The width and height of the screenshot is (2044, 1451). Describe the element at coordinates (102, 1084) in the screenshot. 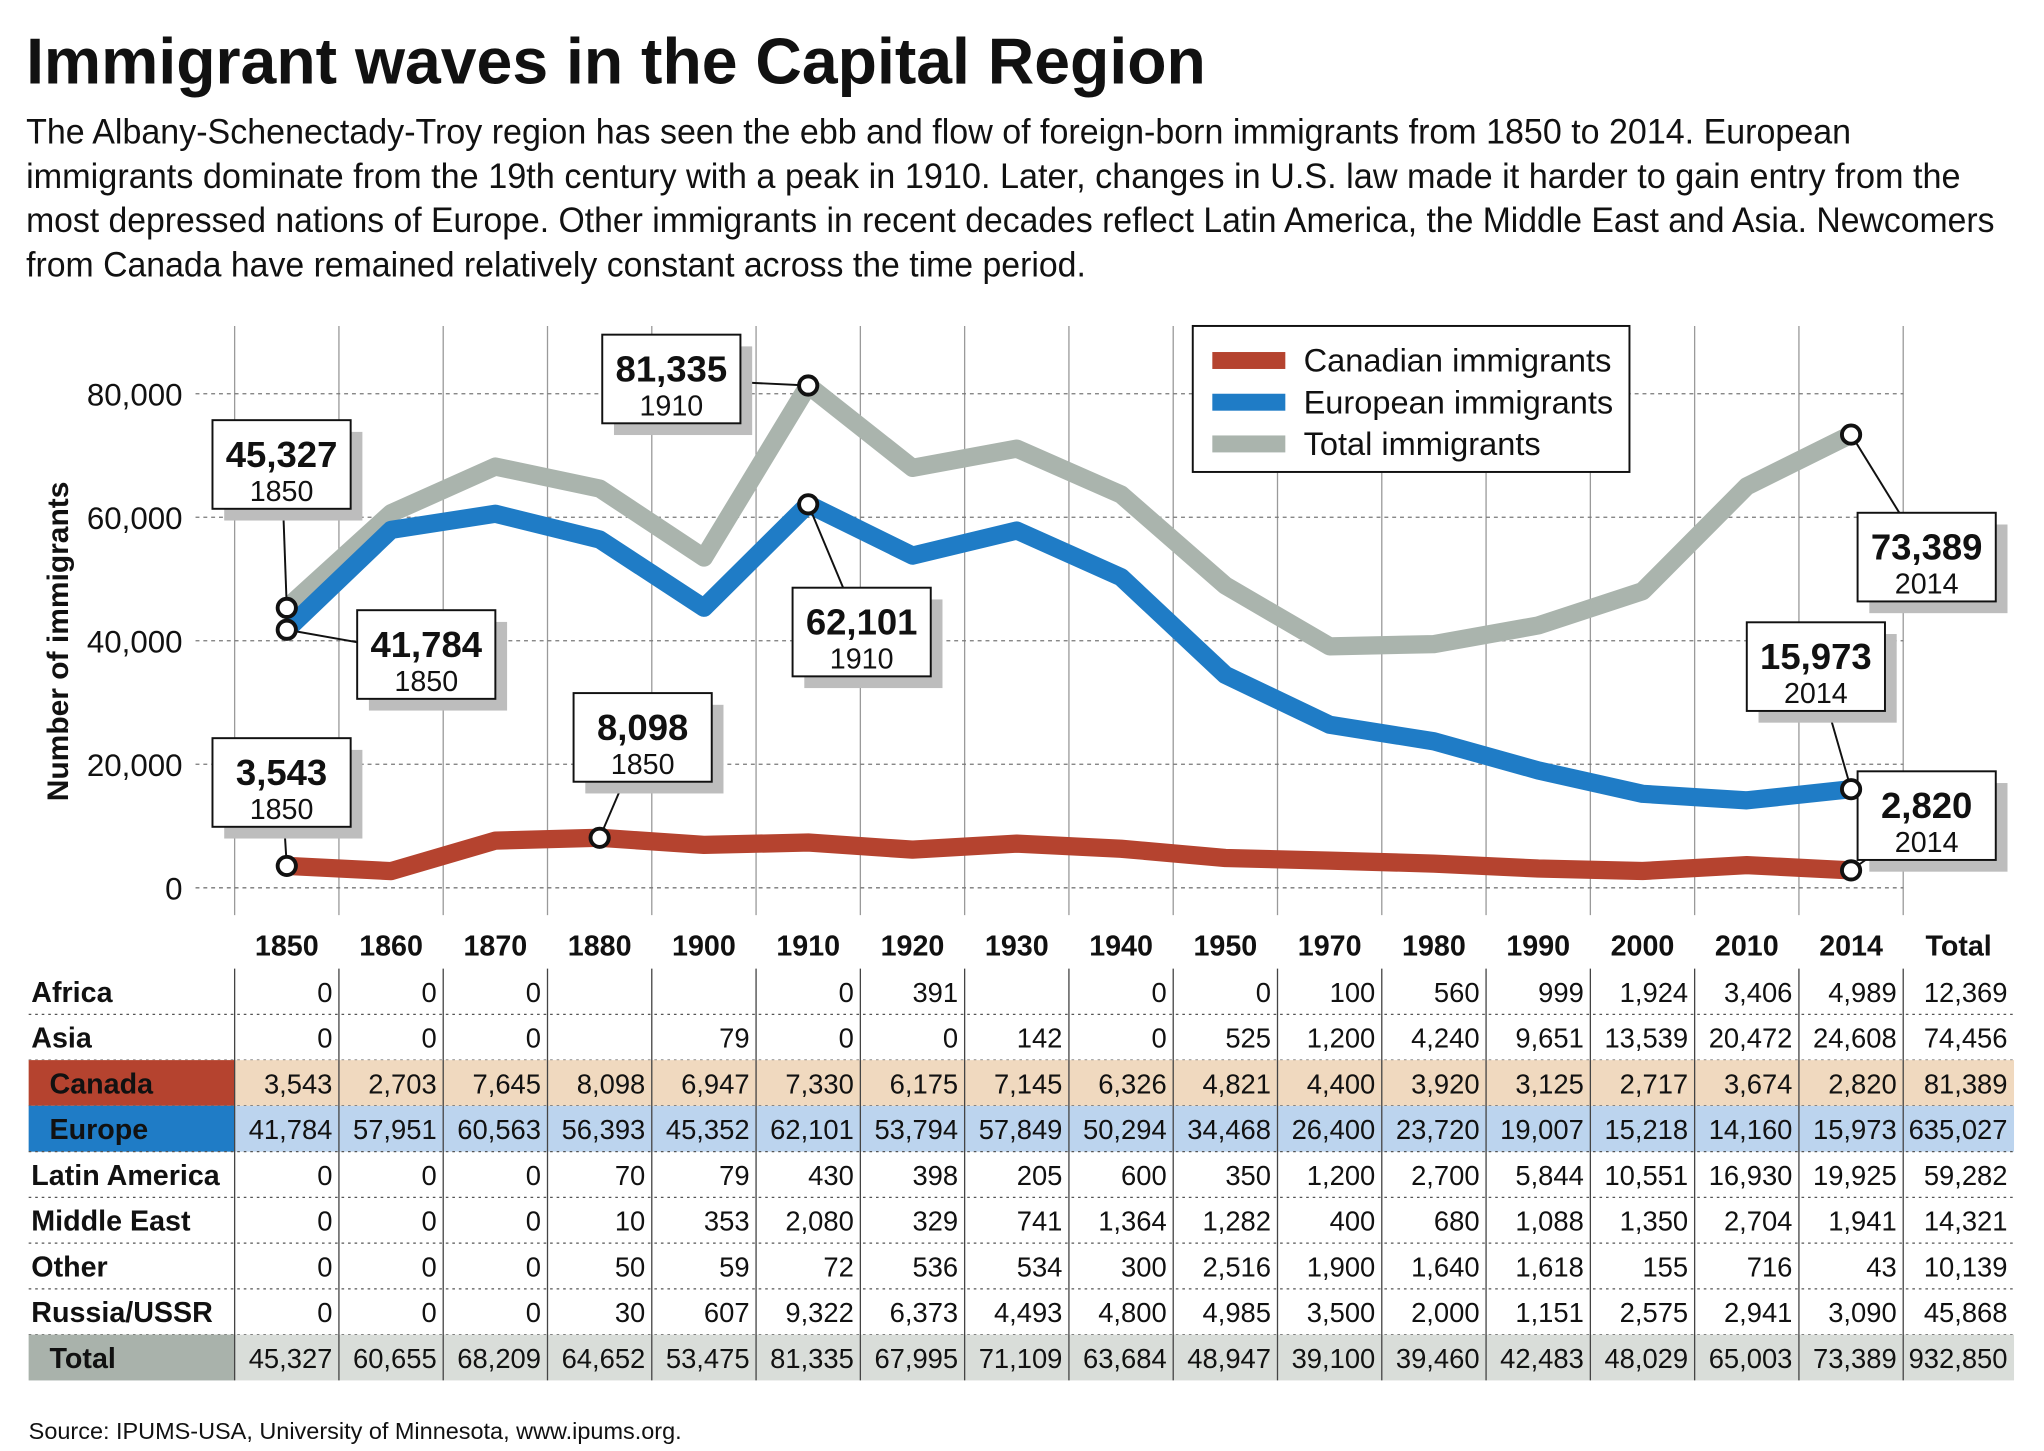

I see `row-label: Canada` at that location.